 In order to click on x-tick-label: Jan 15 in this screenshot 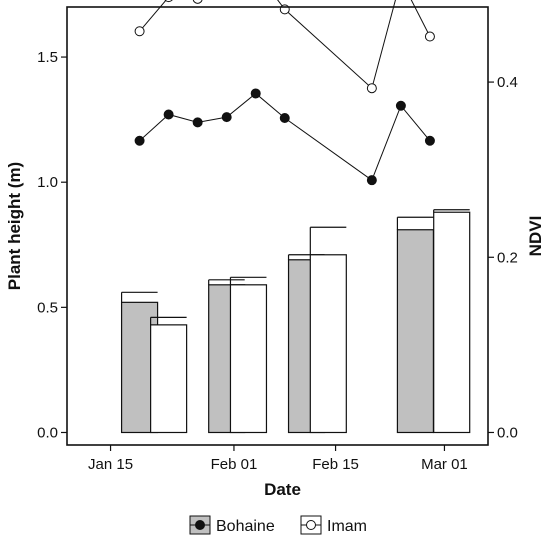, I will do `click(110, 464)`.